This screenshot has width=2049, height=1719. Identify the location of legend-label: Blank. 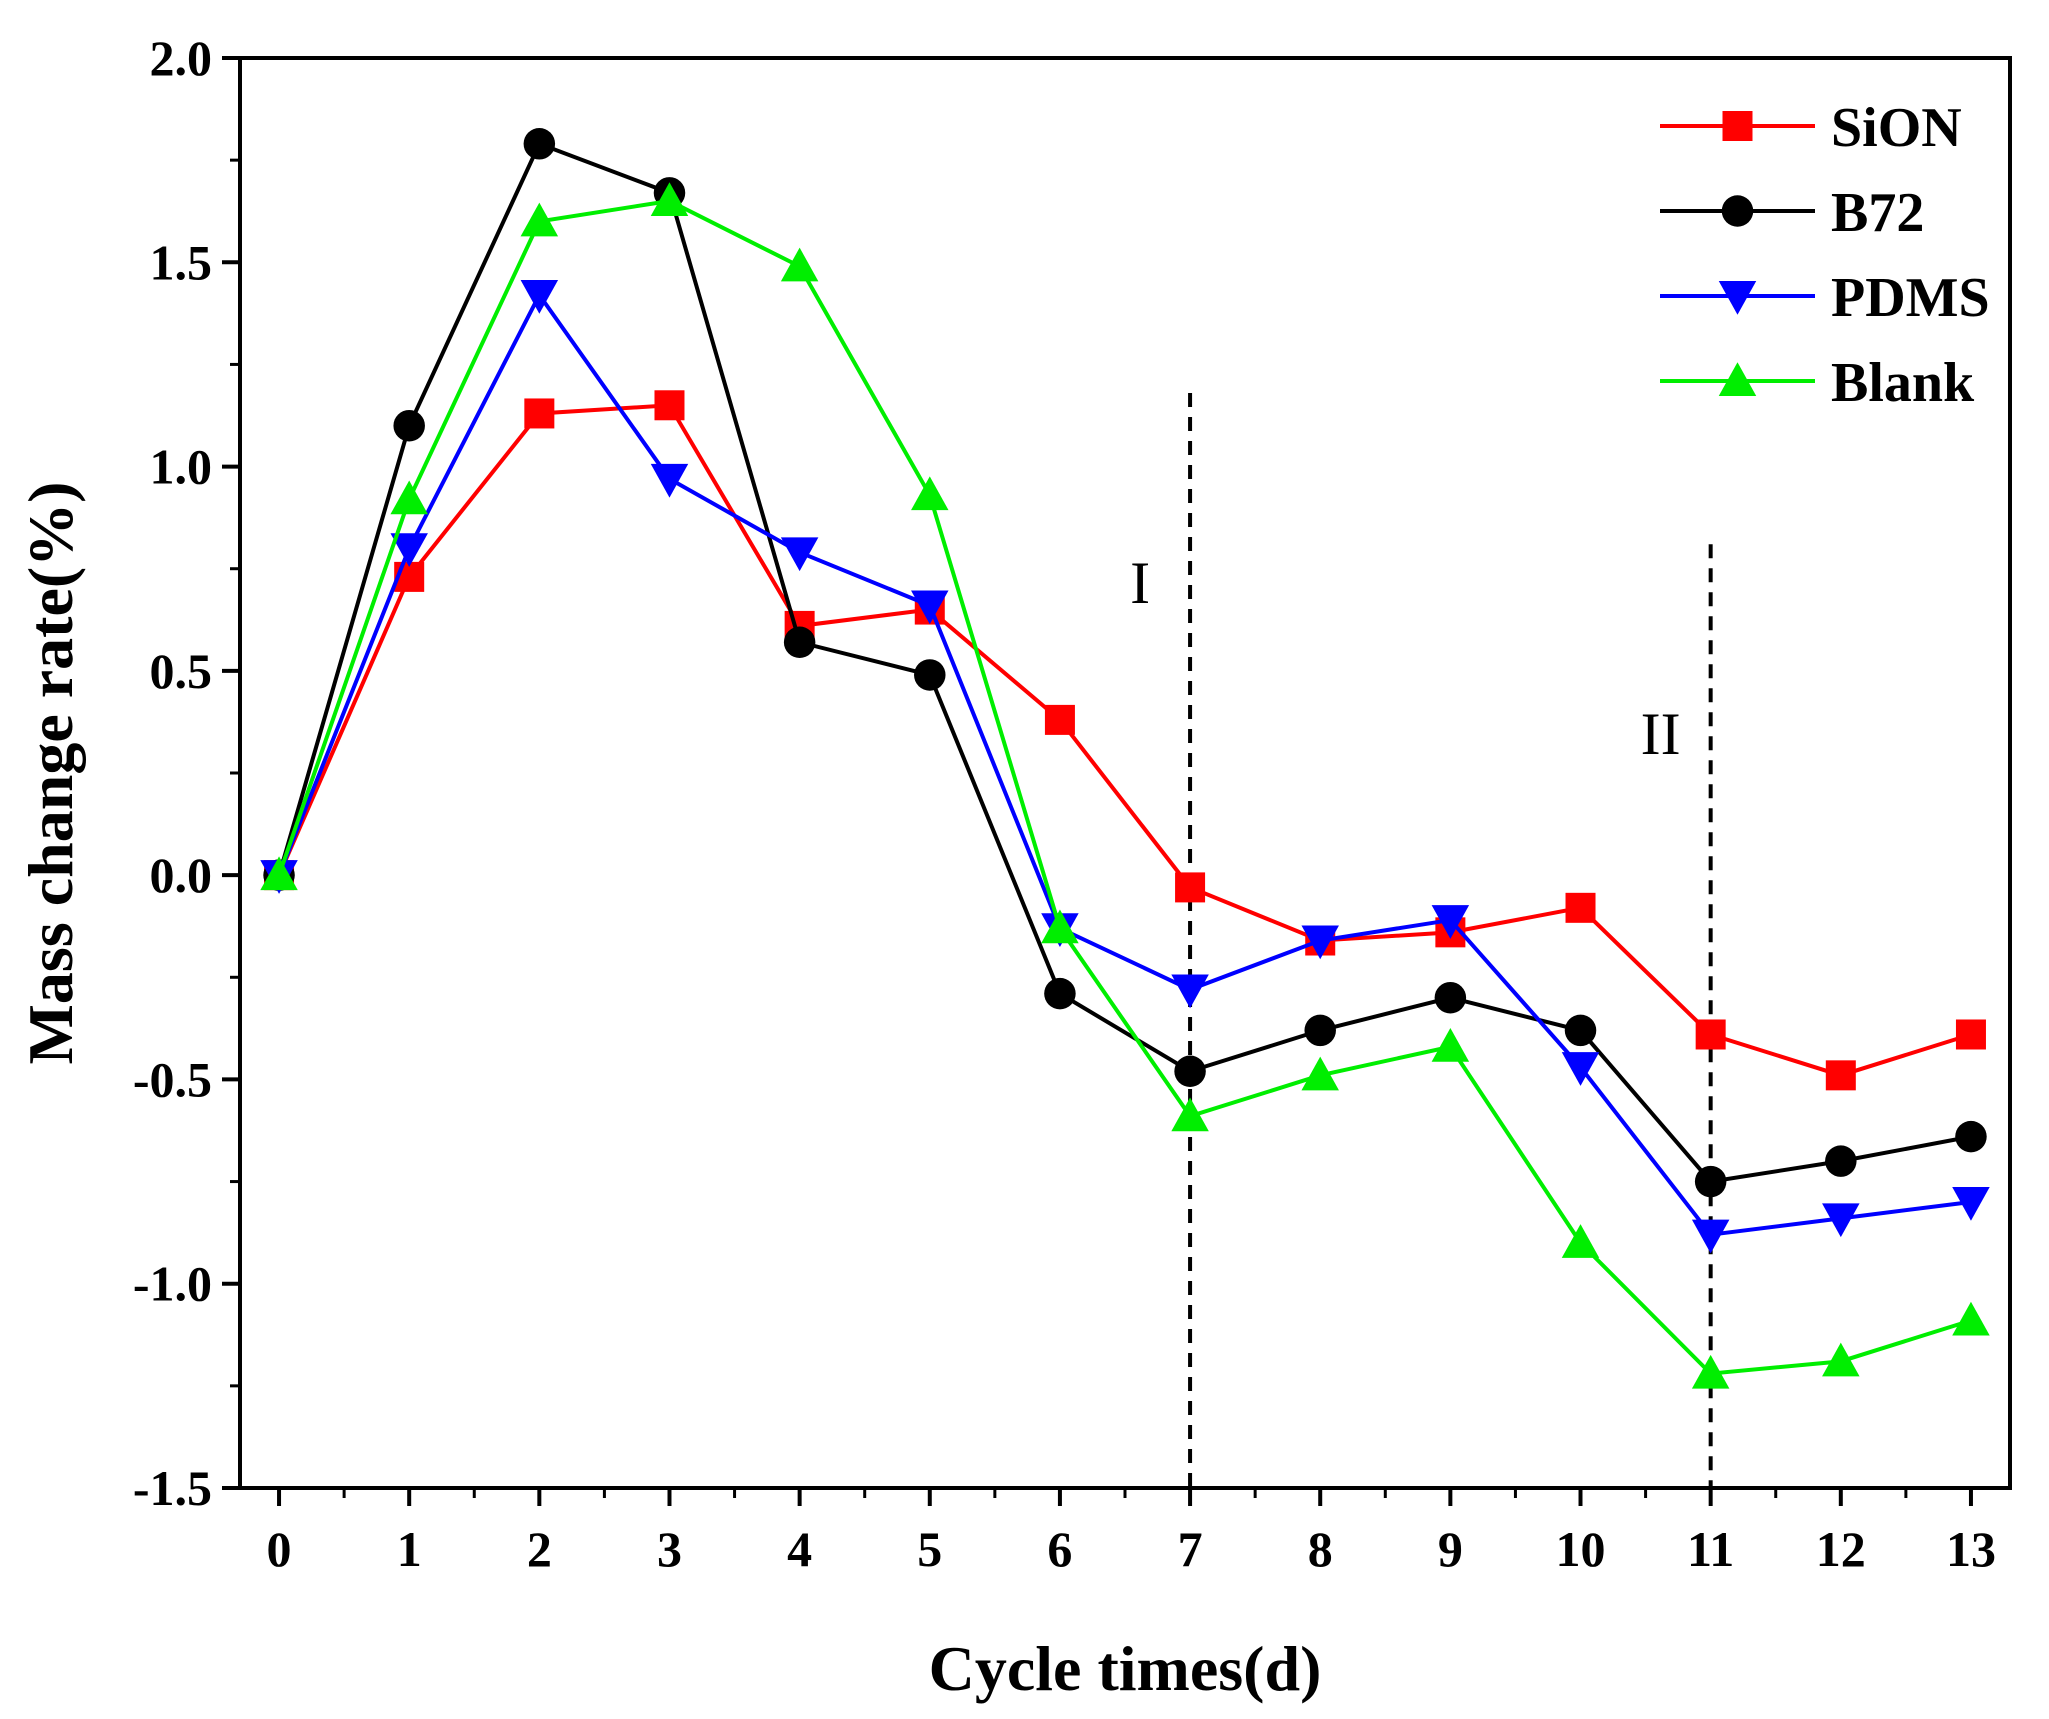
(1903, 383).